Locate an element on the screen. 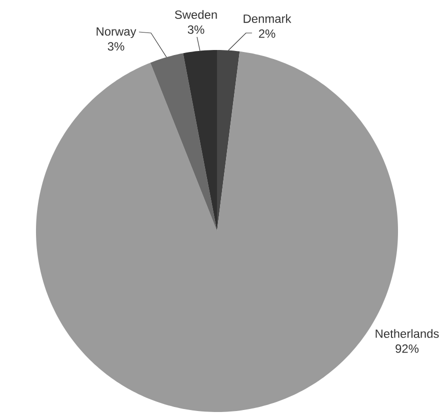 Image resolution: width=443 pixels, height=415 pixels. slice-label: Sweden is located at coordinates (195, 14).